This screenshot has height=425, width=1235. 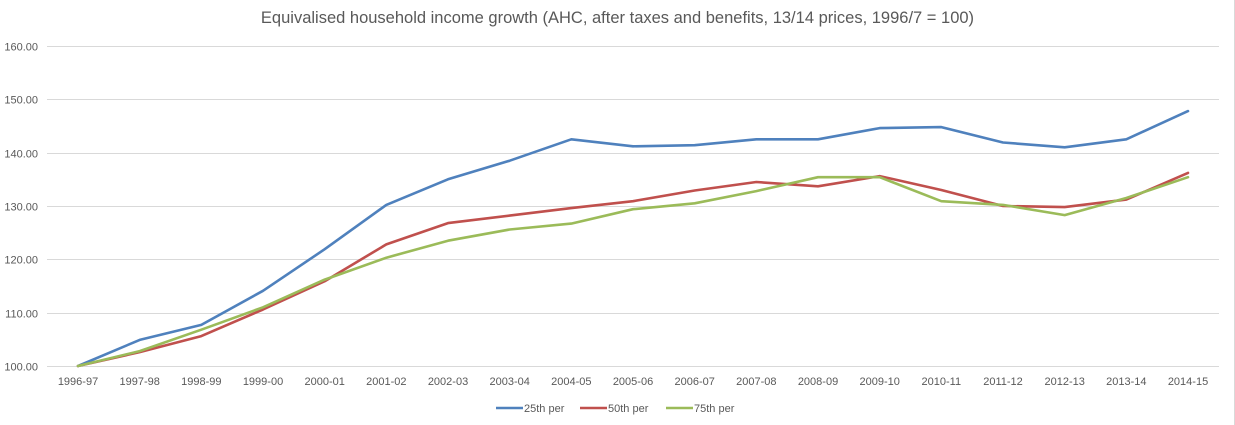 I want to click on y-tick-label: 160.00, so click(x=21, y=48).